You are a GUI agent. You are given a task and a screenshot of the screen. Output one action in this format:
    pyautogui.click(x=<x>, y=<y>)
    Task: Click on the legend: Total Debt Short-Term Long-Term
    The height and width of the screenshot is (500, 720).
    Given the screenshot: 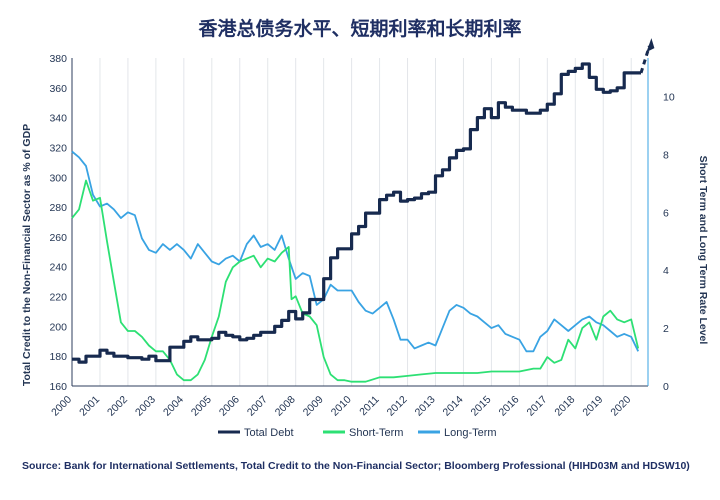 What is the action you would take?
    pyautogui.click(x=357, y=433)
    